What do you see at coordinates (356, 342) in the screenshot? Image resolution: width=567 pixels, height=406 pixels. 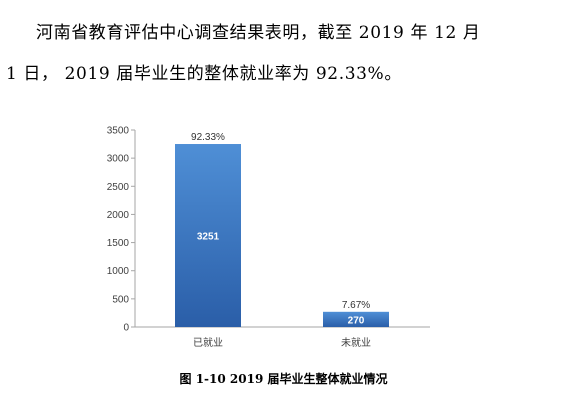 I see `x-category-label: 未就业` at bounding box center [356, 342].